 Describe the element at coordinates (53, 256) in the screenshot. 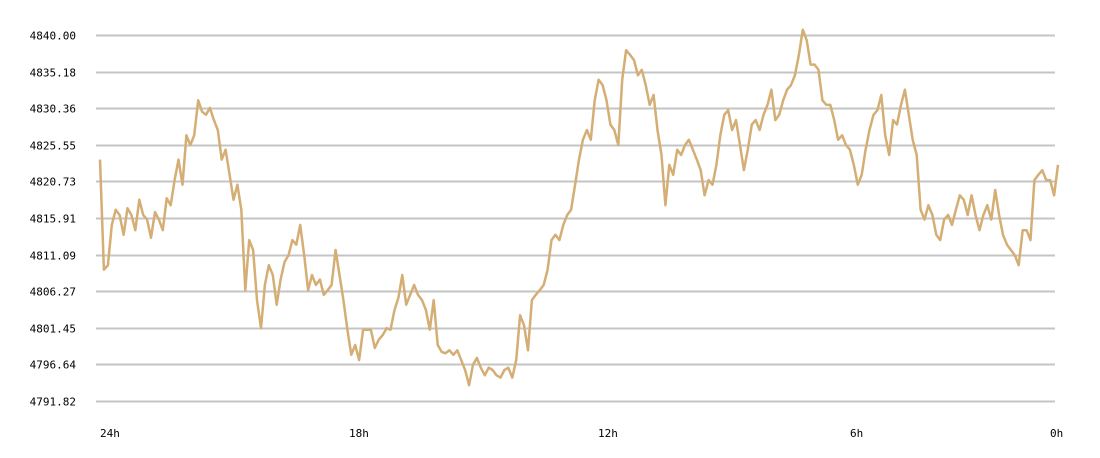

I see `y-tick-label: 4811.09` at that location.